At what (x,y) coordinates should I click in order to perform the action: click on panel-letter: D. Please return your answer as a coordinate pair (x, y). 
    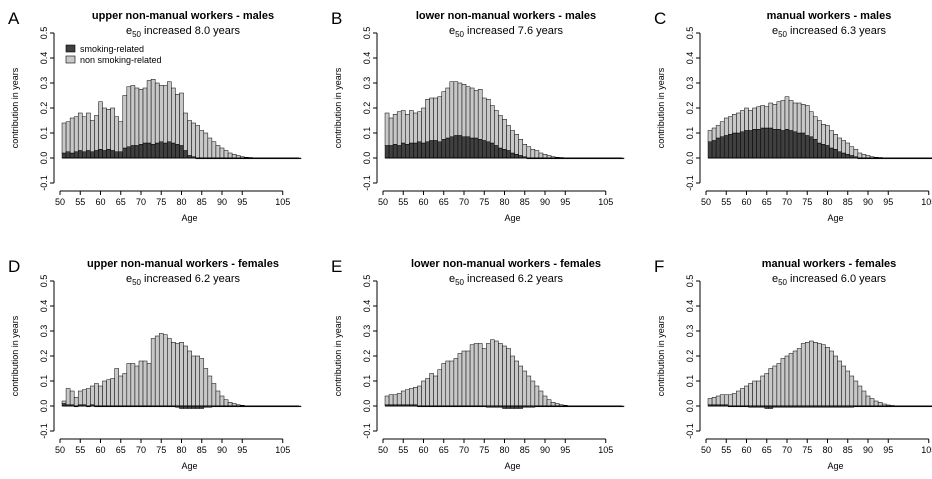
    Looking at the image, I should click on (14, 266).